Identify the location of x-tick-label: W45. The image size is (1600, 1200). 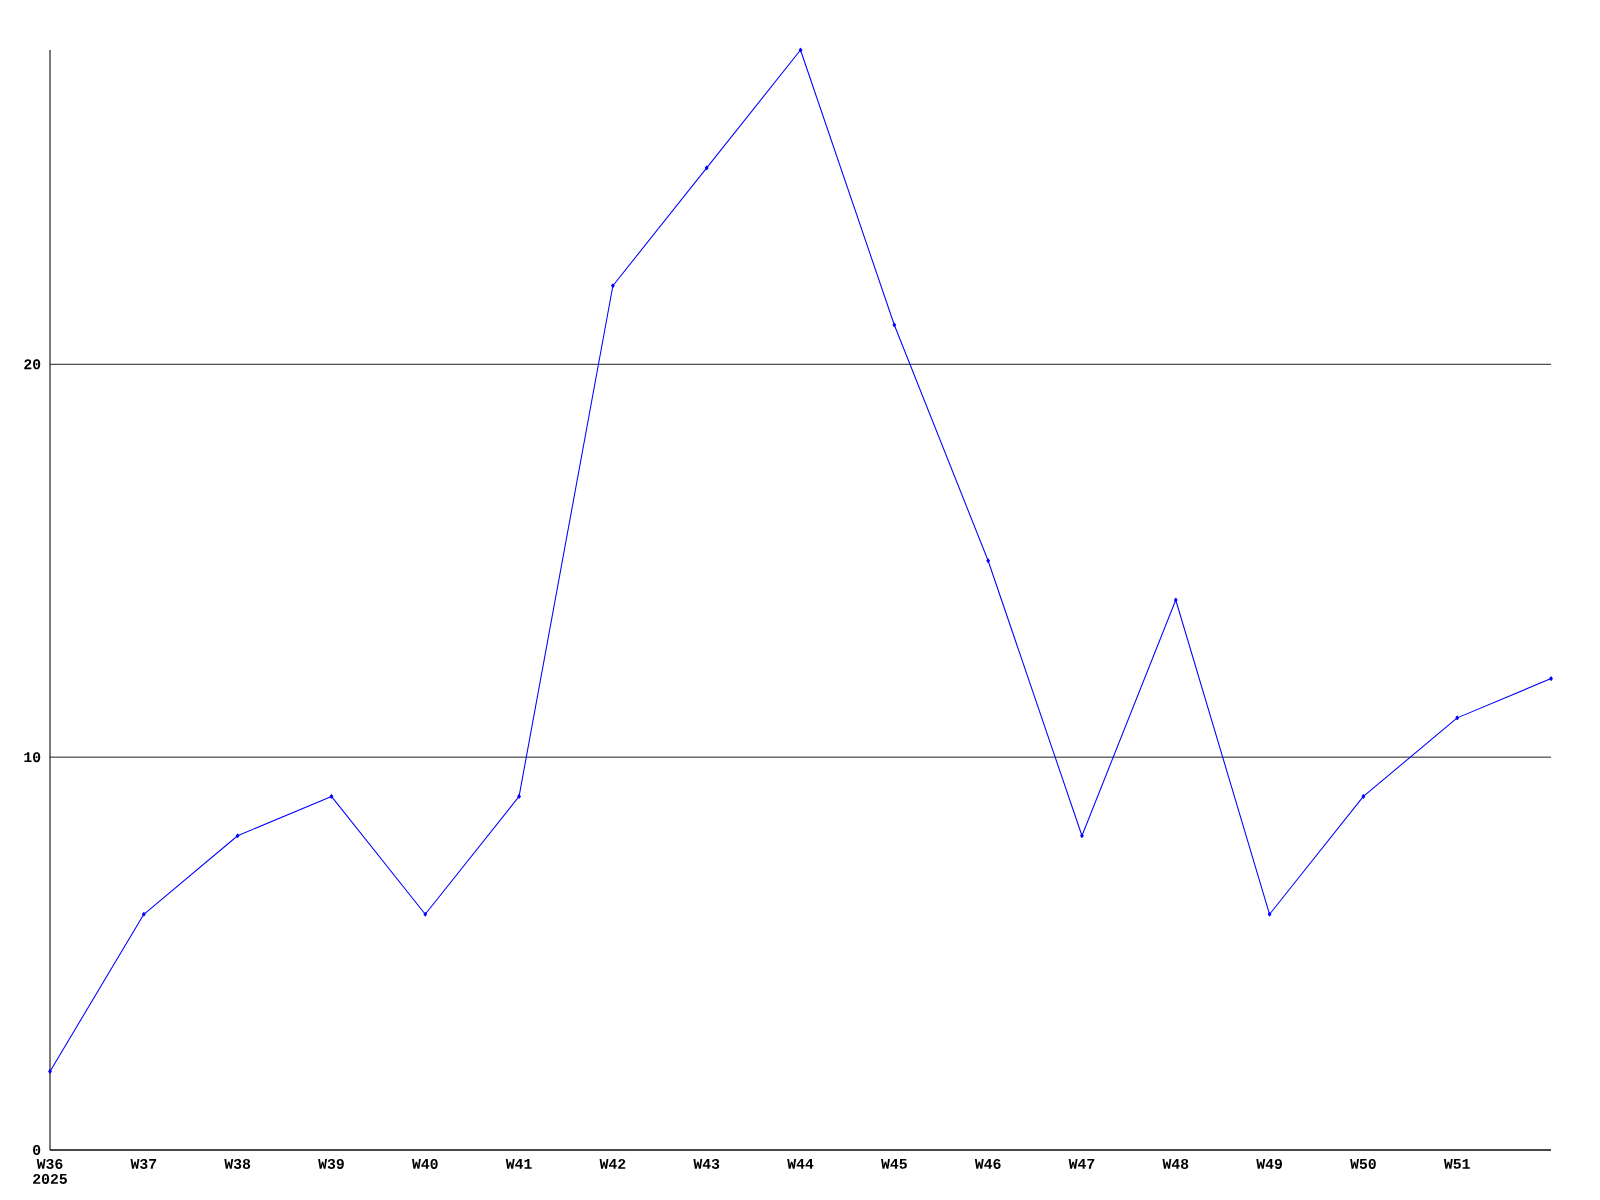
(894, 1163).